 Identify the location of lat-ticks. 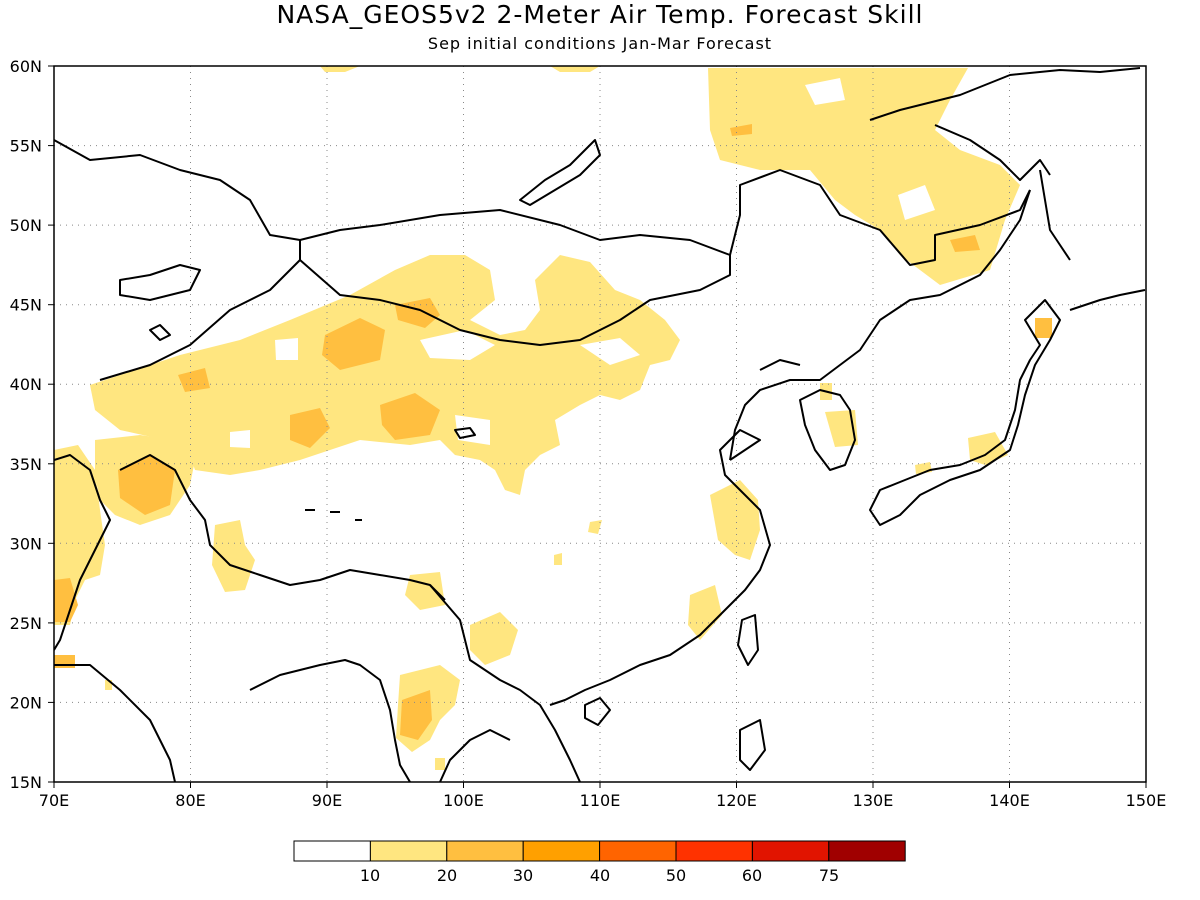
(51, 424).